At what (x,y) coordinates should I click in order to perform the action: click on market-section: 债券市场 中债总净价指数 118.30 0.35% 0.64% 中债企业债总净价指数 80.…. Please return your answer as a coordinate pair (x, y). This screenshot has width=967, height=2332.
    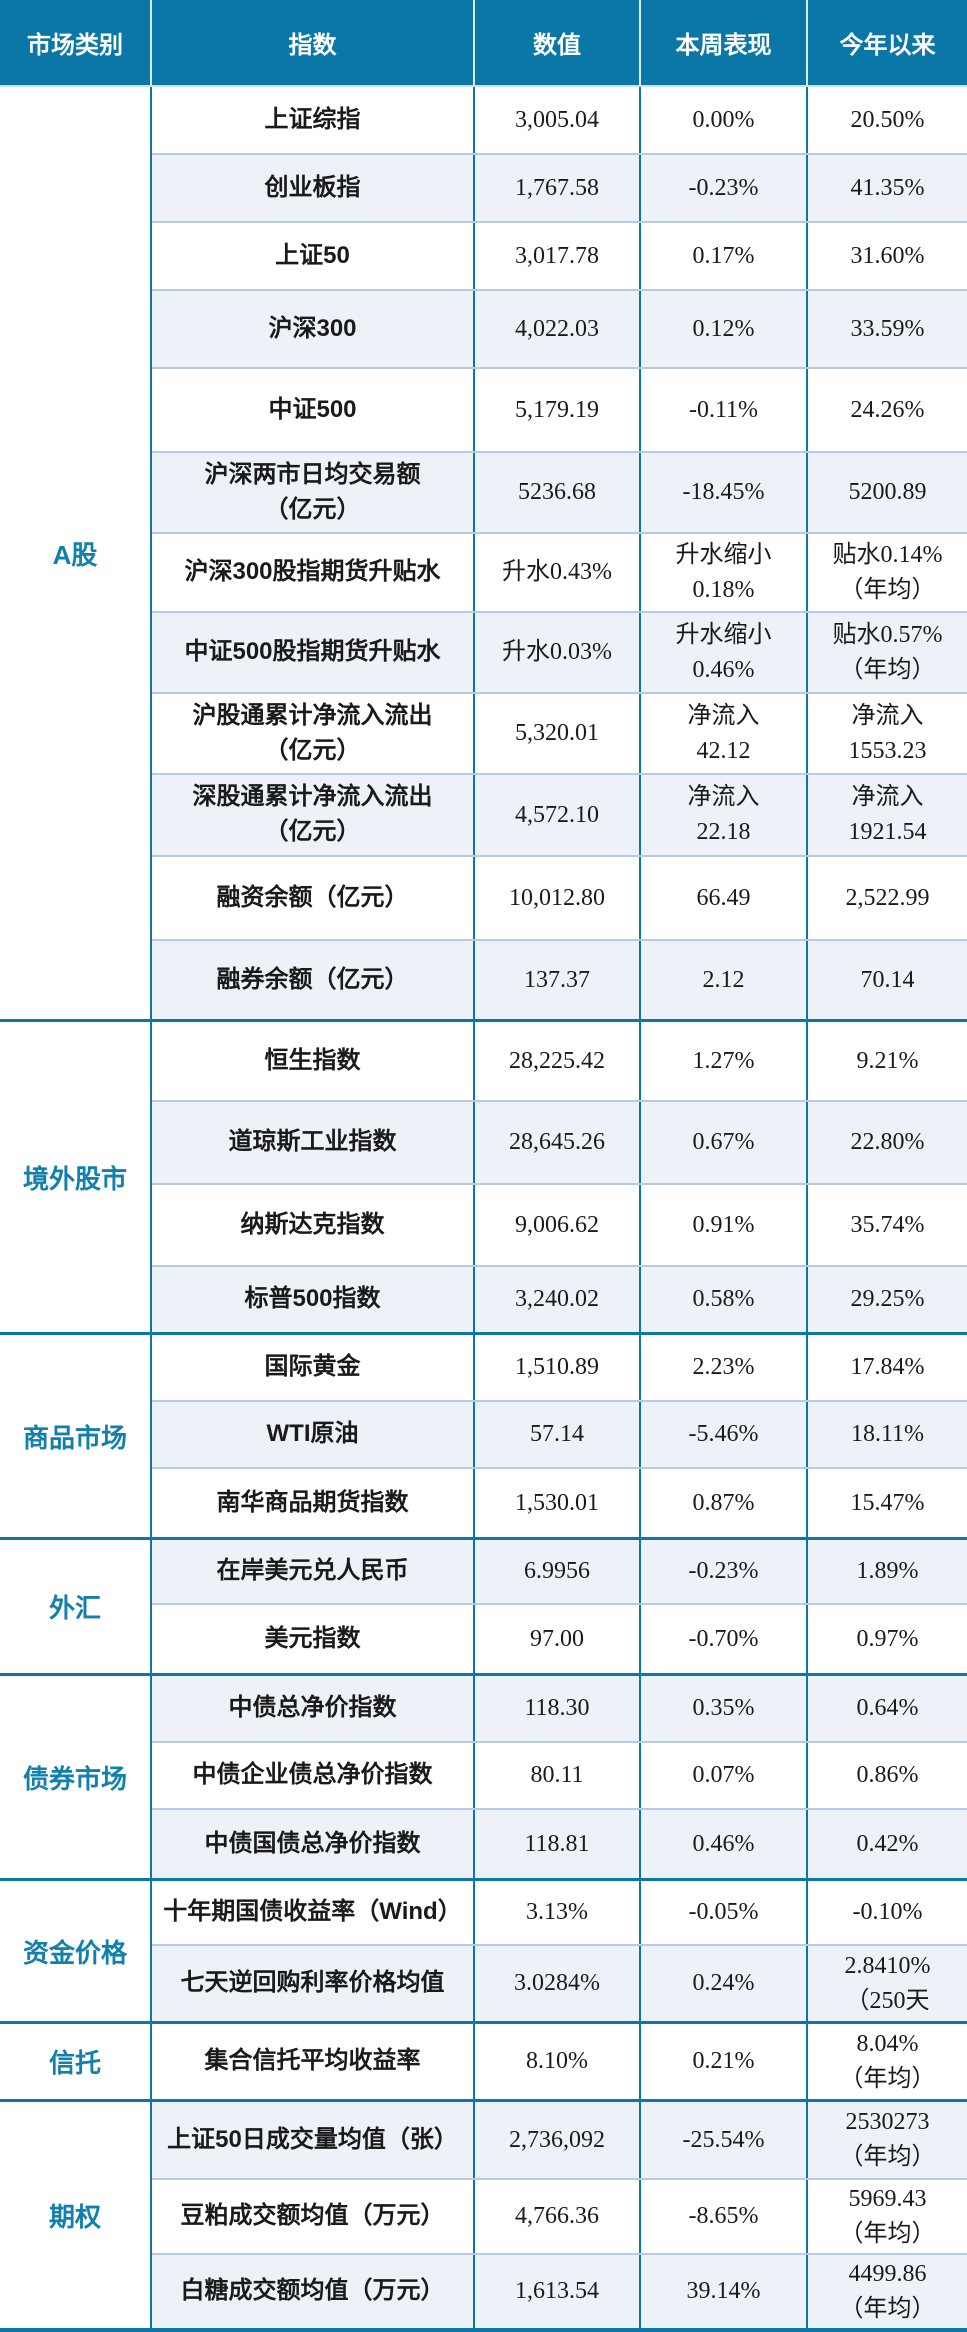
    Looking at the image, I should click on (483, 1775).